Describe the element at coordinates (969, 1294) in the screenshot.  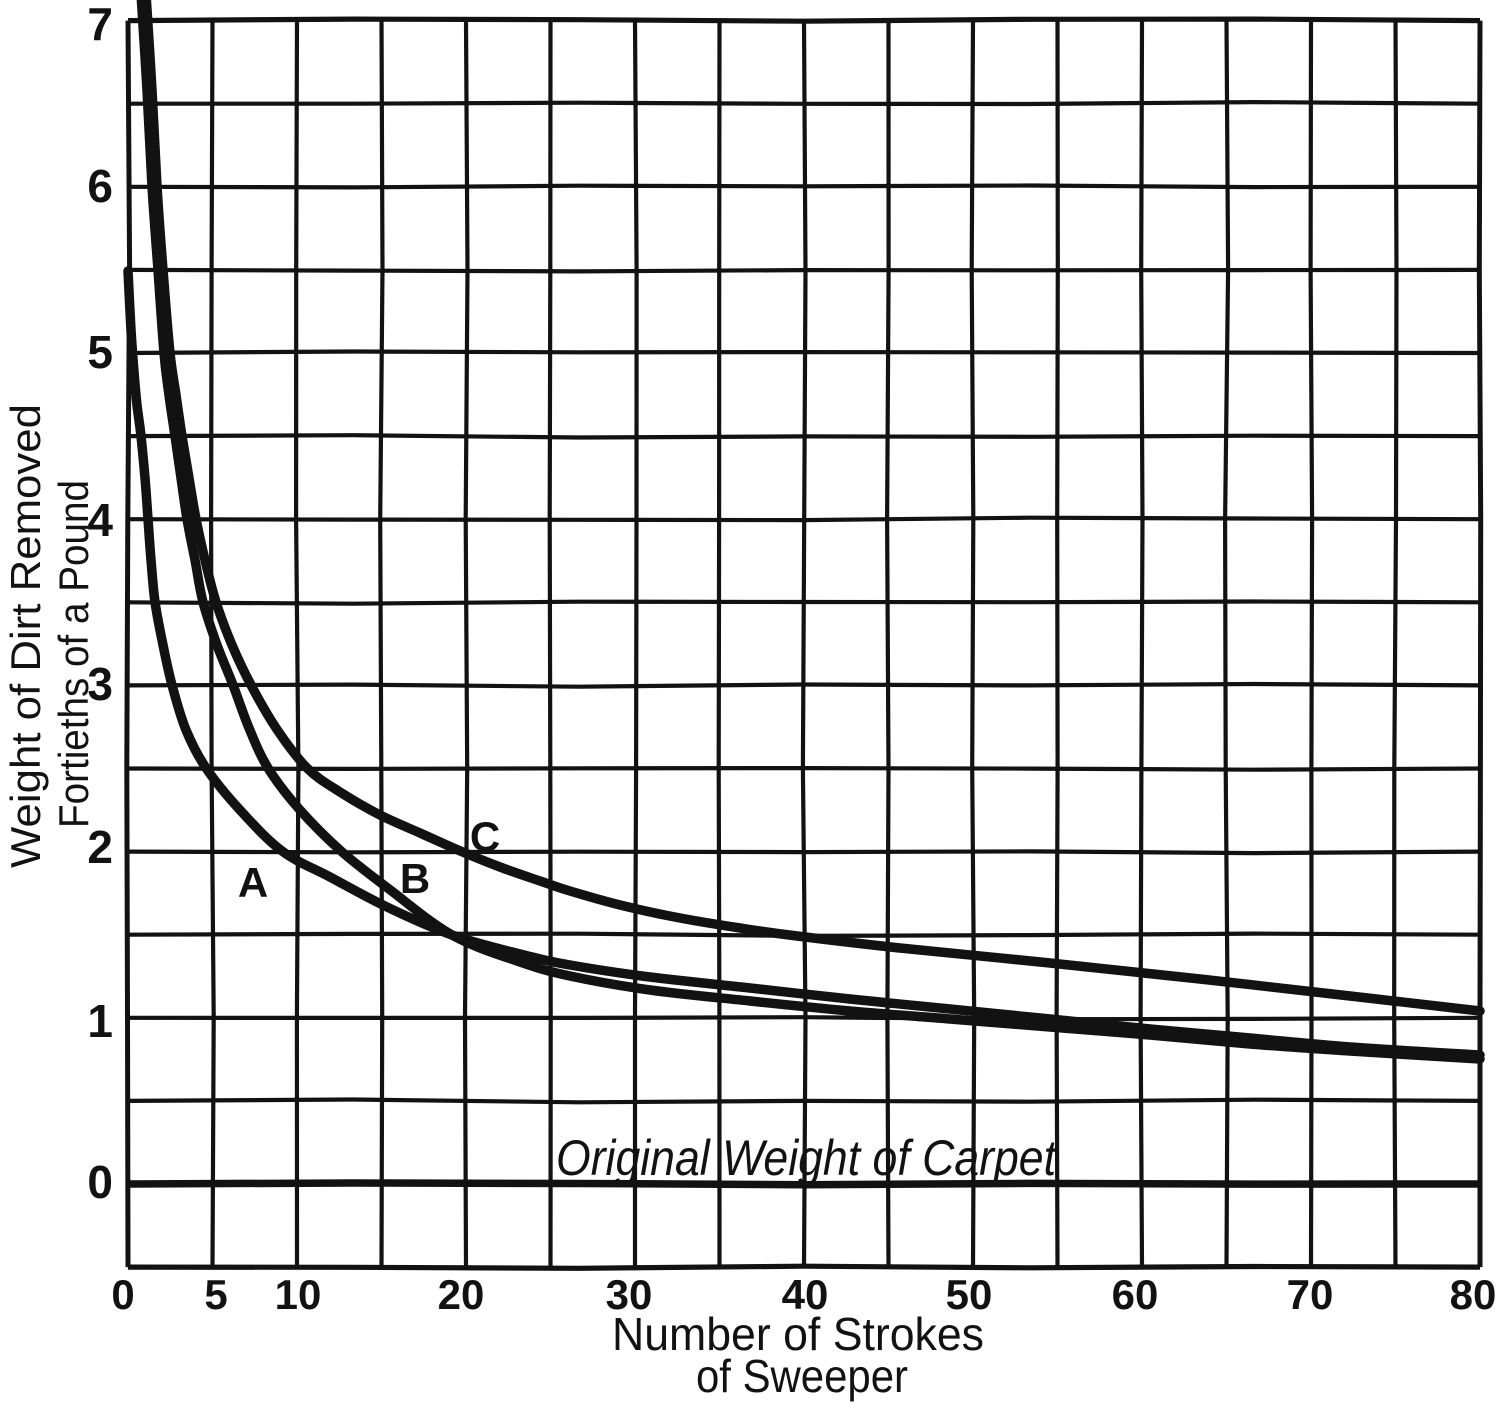
I see `svg-text: 50` at that location.